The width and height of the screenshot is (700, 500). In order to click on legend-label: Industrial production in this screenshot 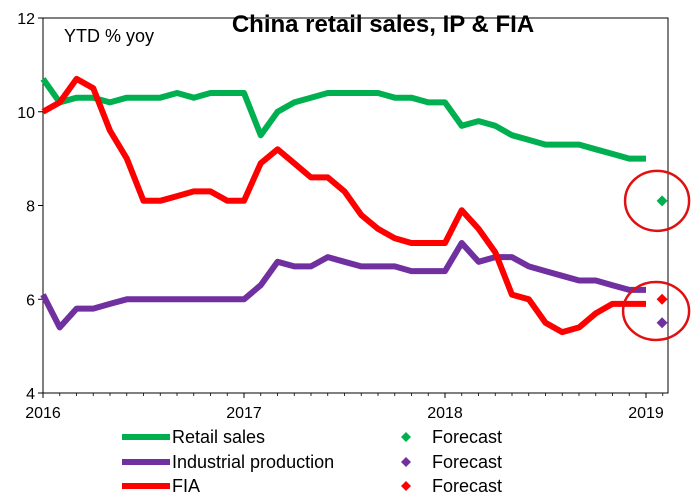, I will do `click(253, 462)`.